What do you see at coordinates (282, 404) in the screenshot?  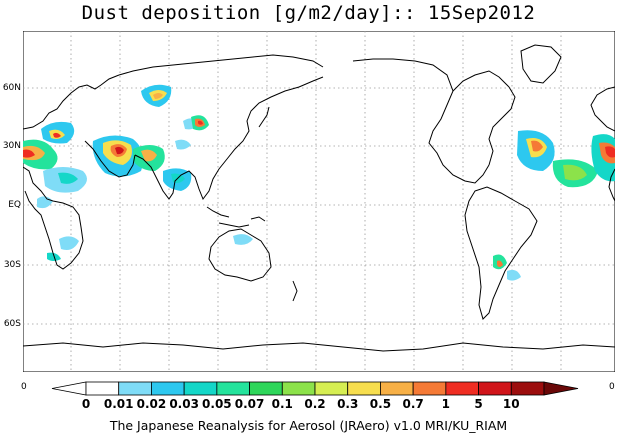 I see `colorbar-tick-label: 0.1` at bounding box center [282, 404].